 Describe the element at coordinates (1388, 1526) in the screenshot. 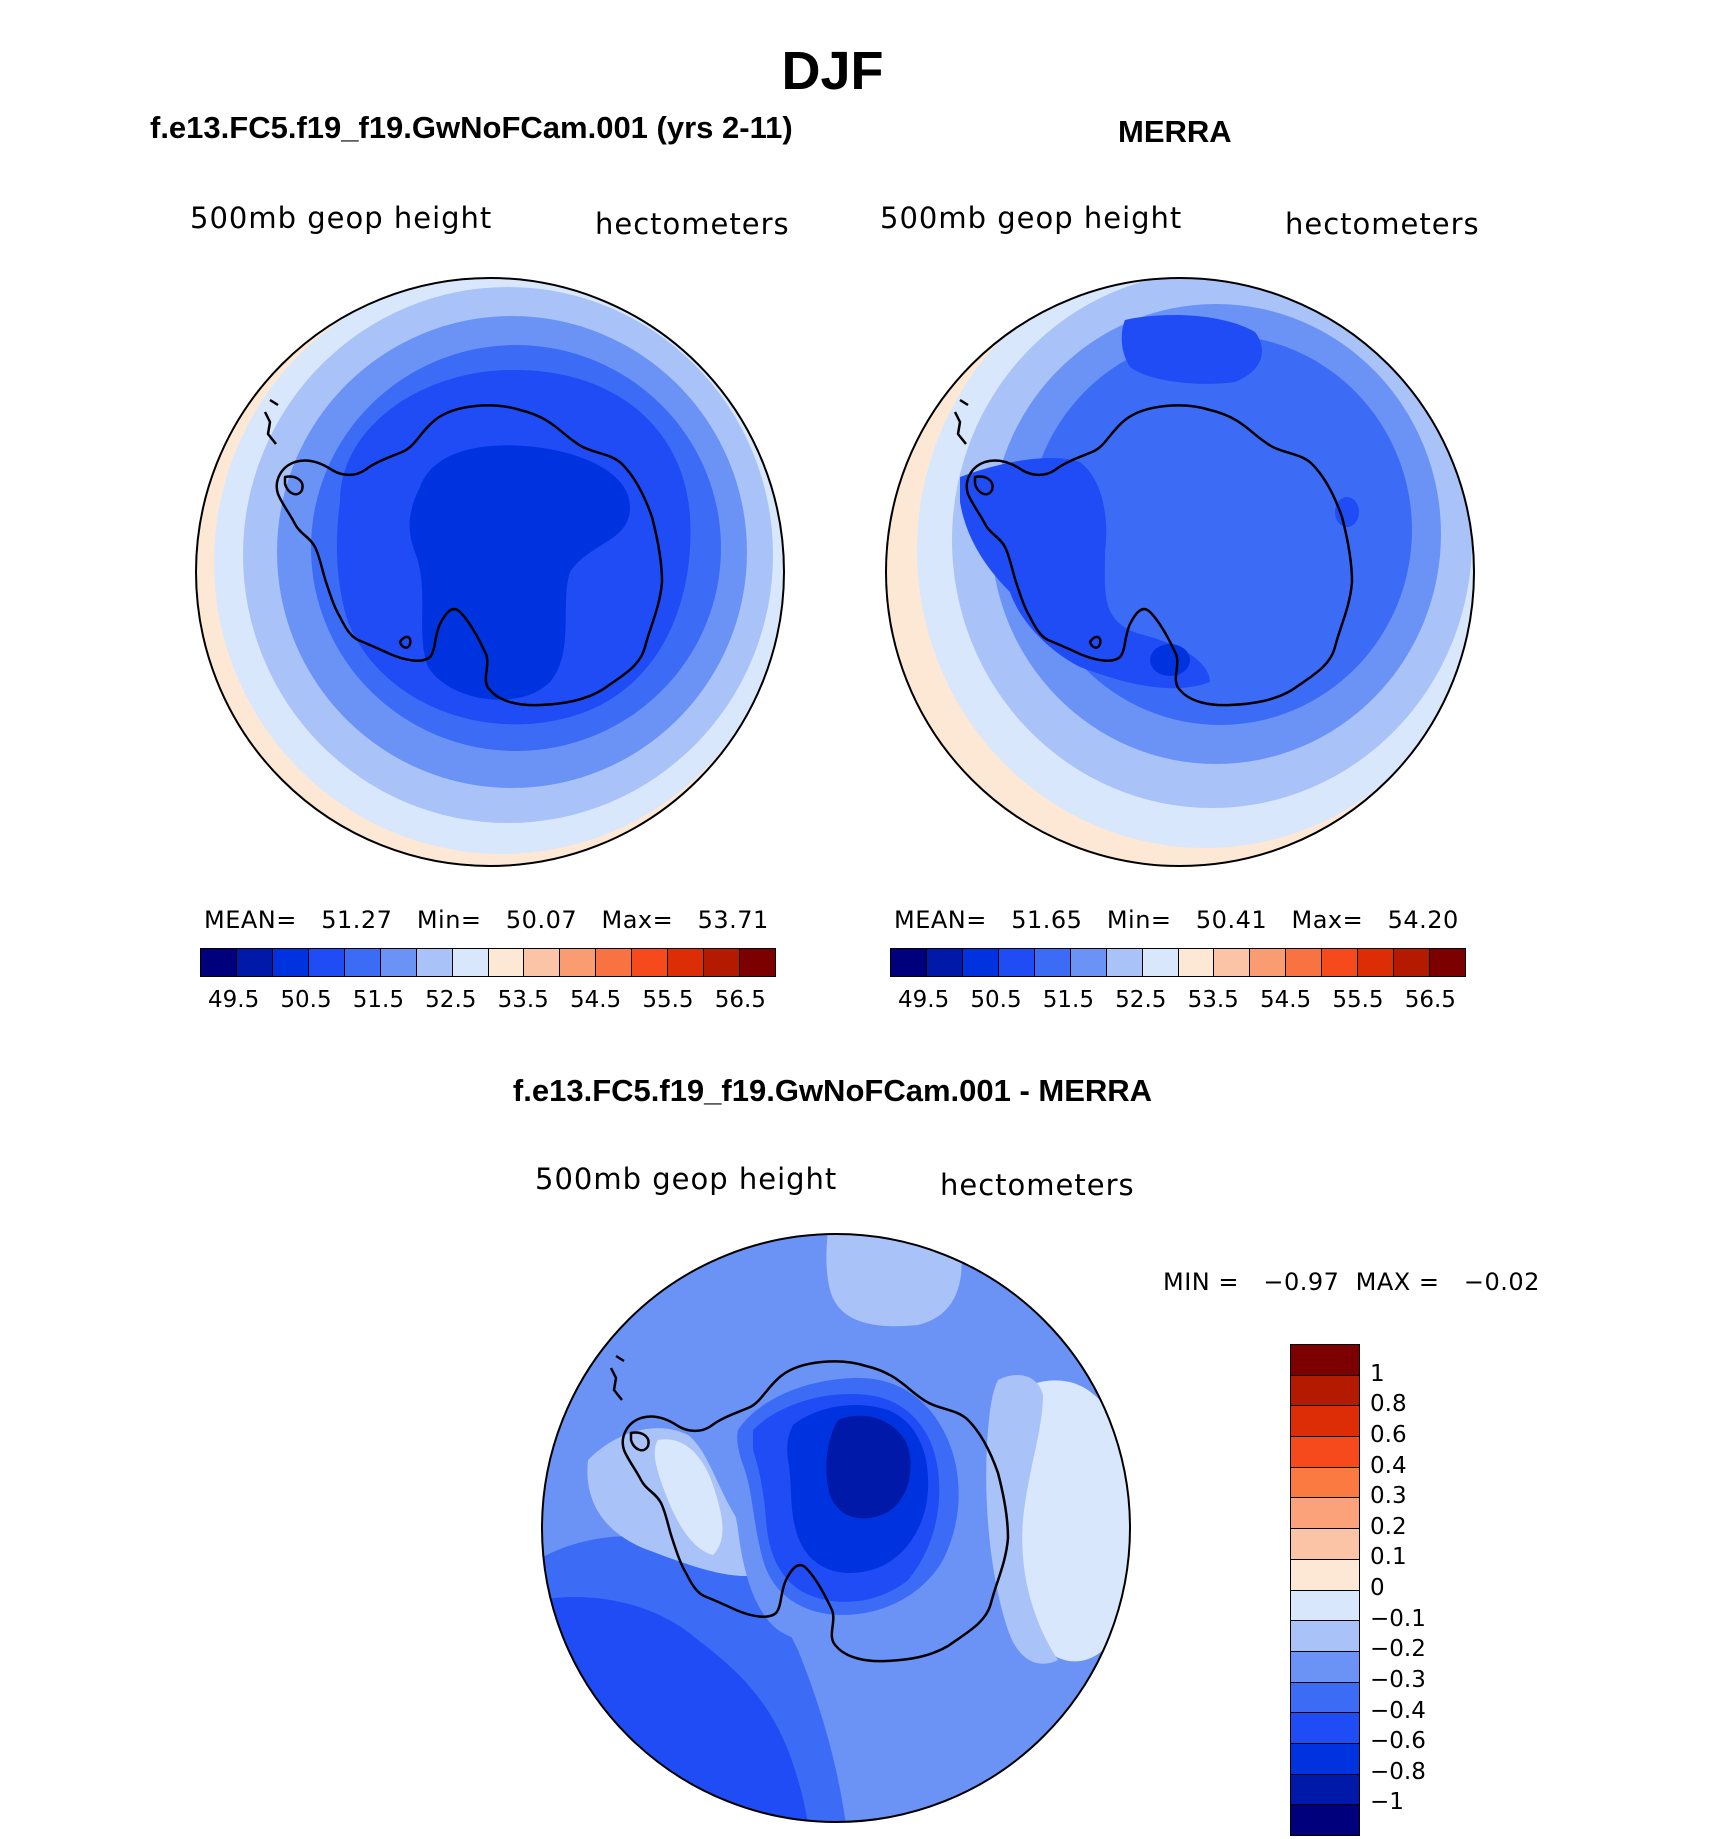

I see `colorbar-tick-label: 0.2` at that location.